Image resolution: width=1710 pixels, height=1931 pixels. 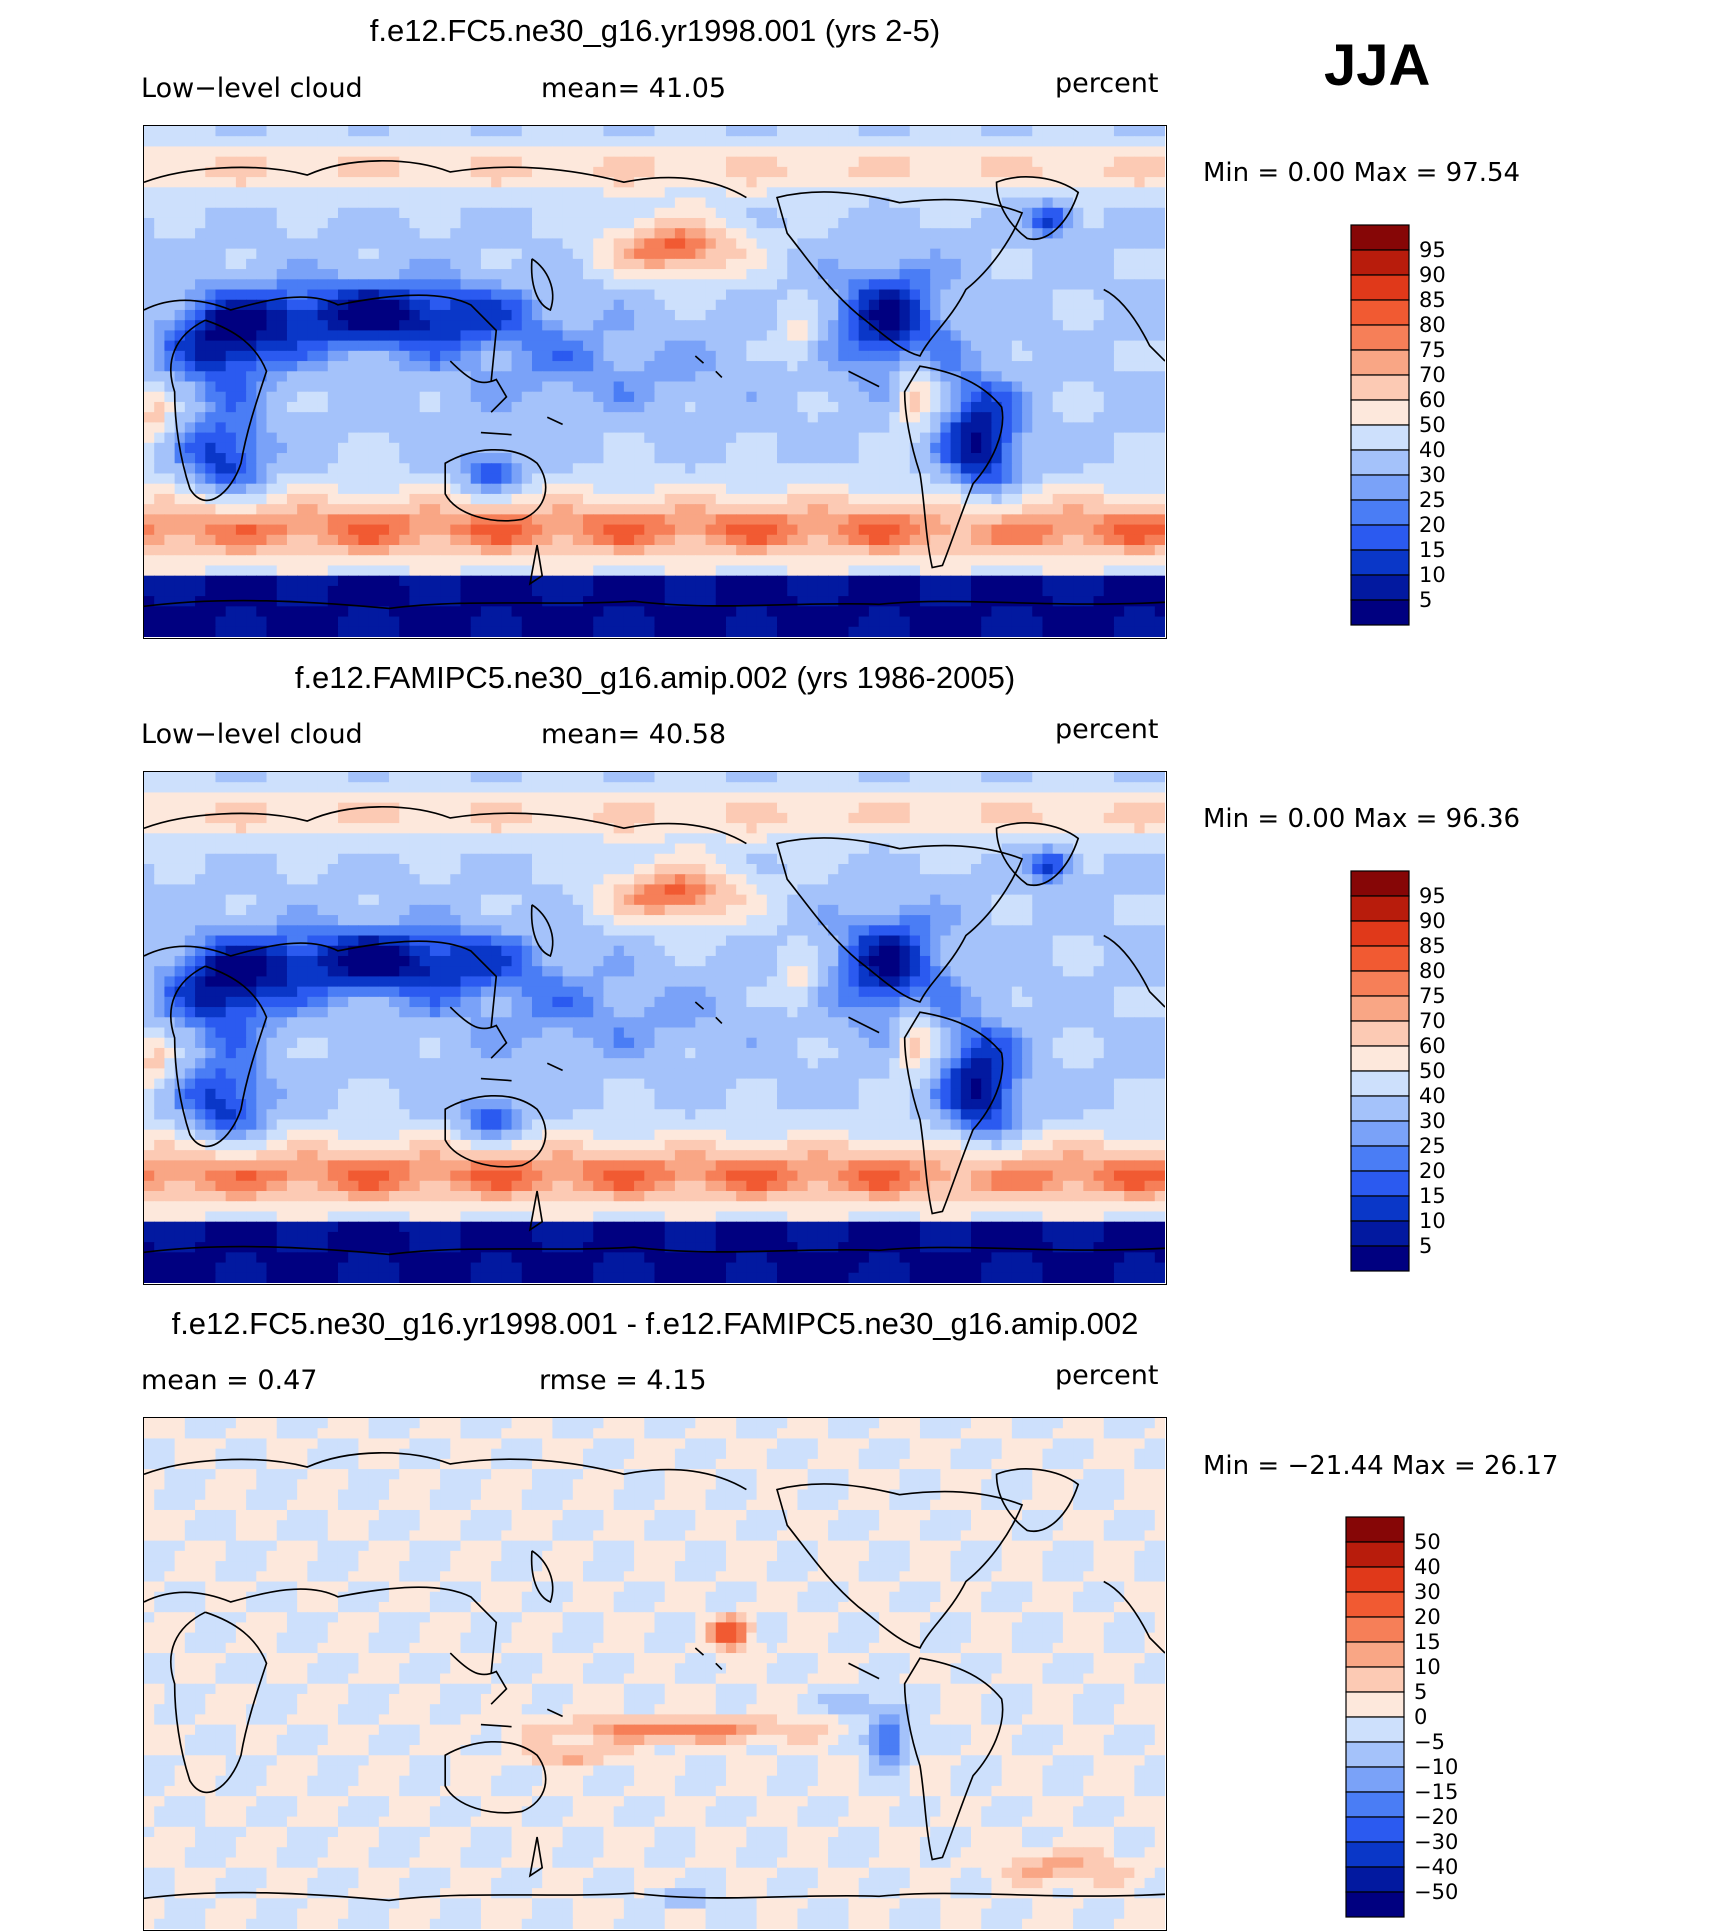 I want to click on panel1-minmax: Min = 0.00 Max = 97.54, so click(x=1362, y=173).